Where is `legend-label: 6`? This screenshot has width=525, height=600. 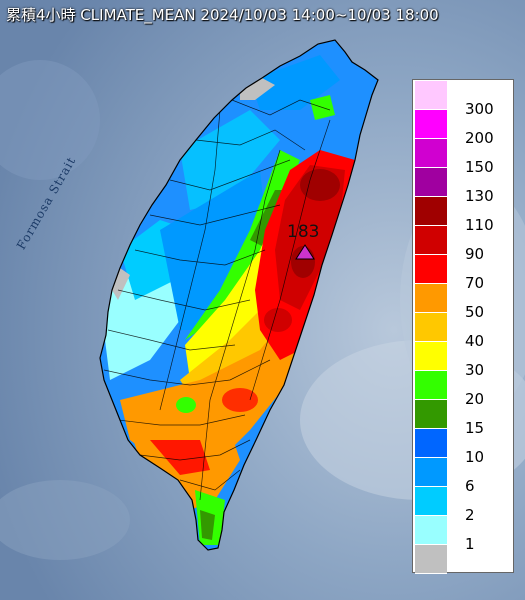
legend-label: 6 is located at coordinates (470, 486).